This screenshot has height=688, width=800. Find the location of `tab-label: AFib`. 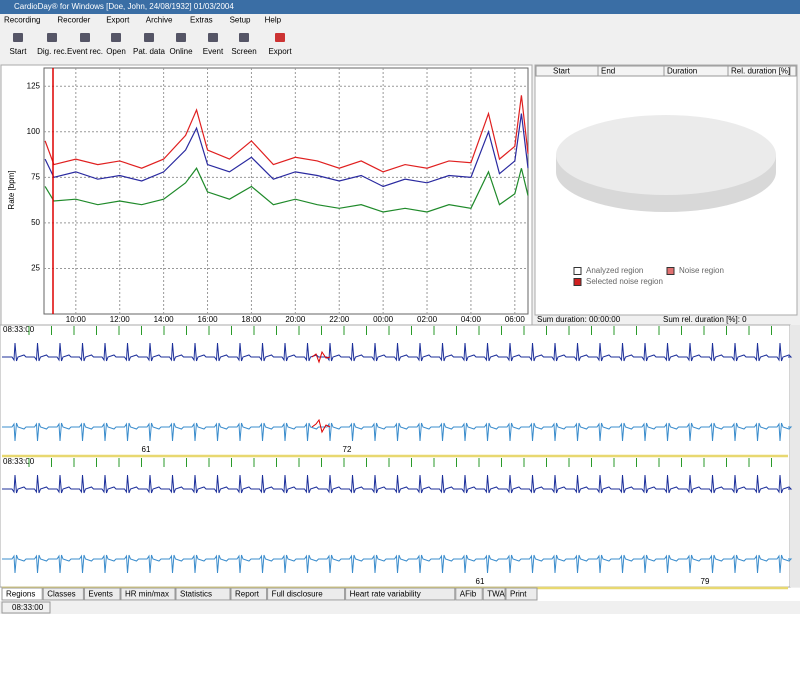

tab-label: AFib is located at coordinates (468, 594).